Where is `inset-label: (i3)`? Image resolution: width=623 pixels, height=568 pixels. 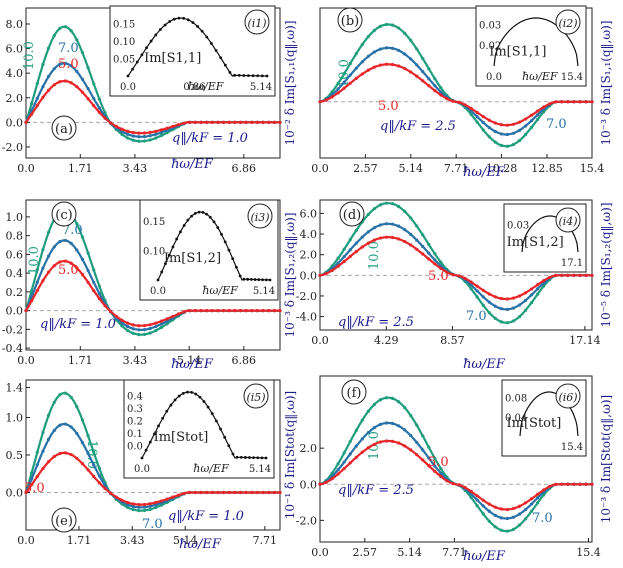
inset-label: (i3) is located at coordinates (259, 217).